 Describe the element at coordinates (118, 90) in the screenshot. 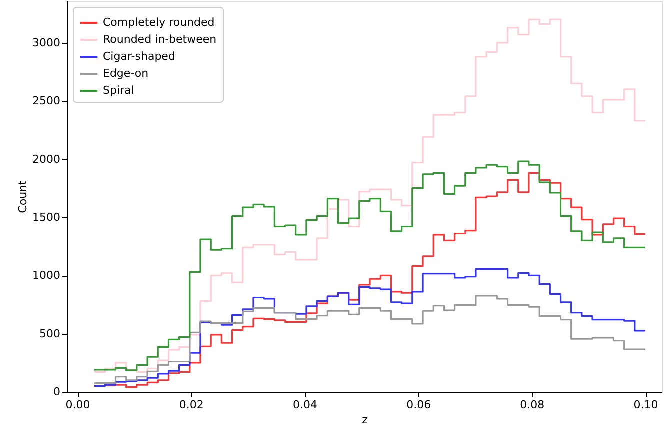

I see `legend-label: Spiral` at that location.